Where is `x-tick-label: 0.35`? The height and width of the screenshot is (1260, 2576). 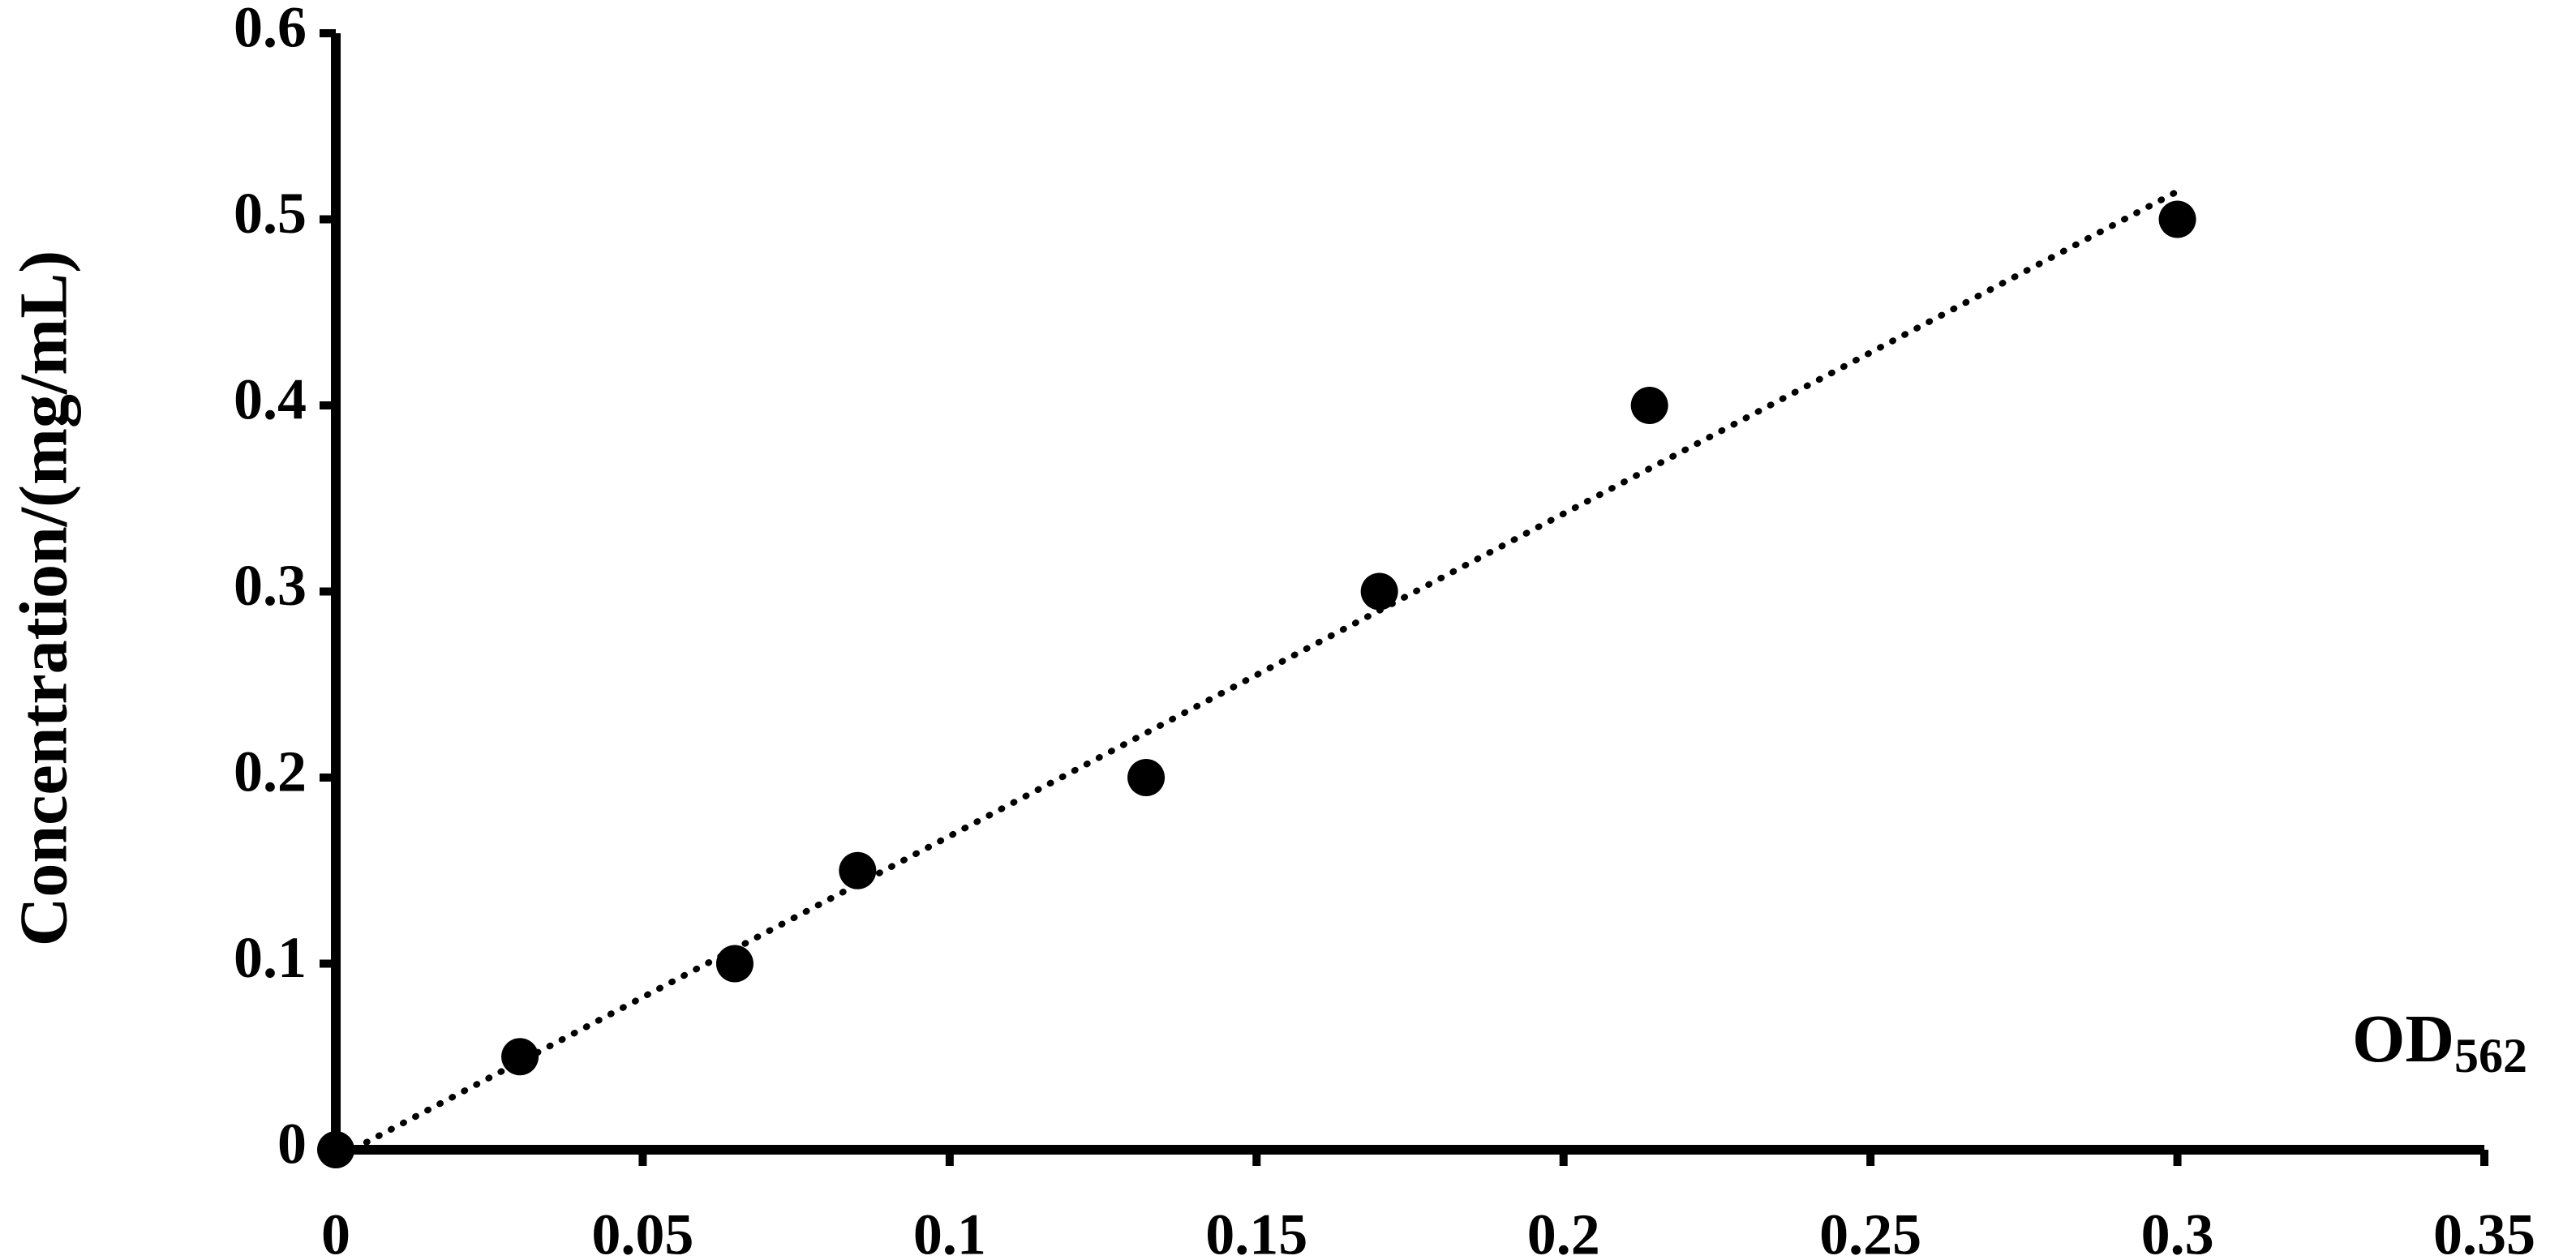
x-tick-label: 0.35 is located at coordinates (2484, 1231).